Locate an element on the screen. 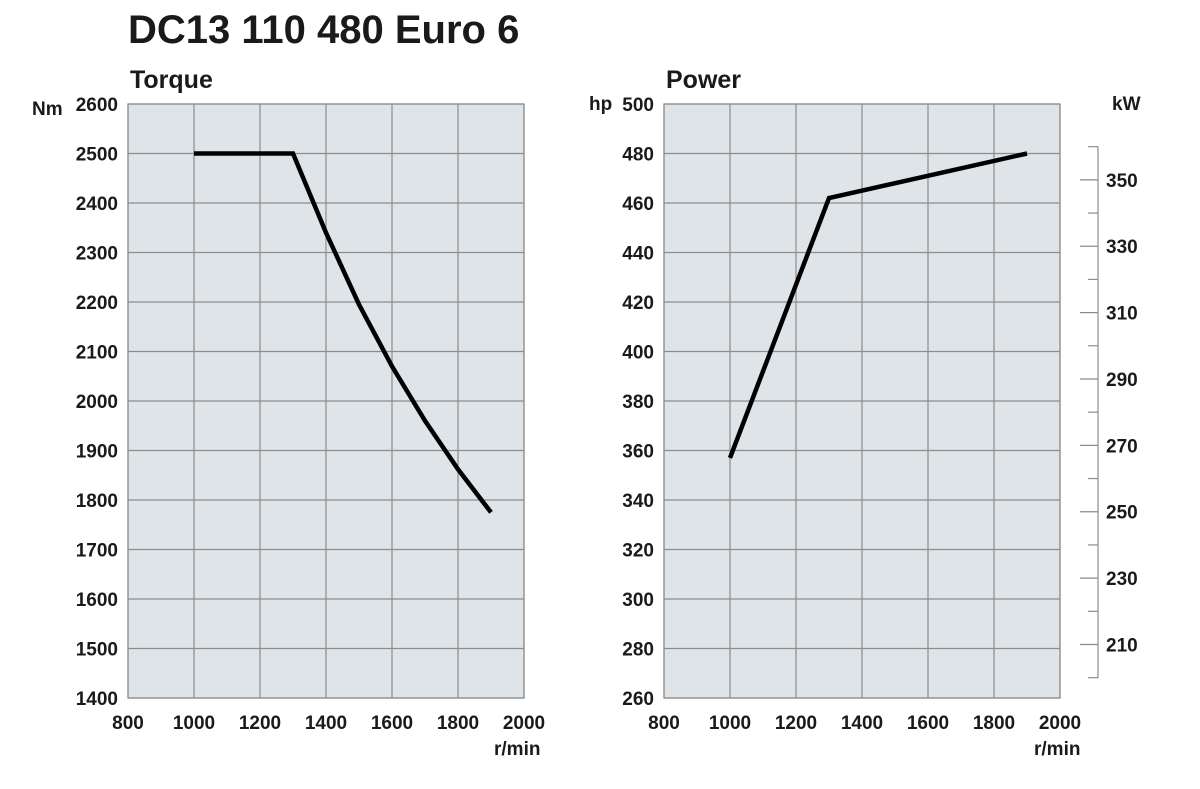  chart1-x-tick-label: 2000 is located at coordinates (524, 723).